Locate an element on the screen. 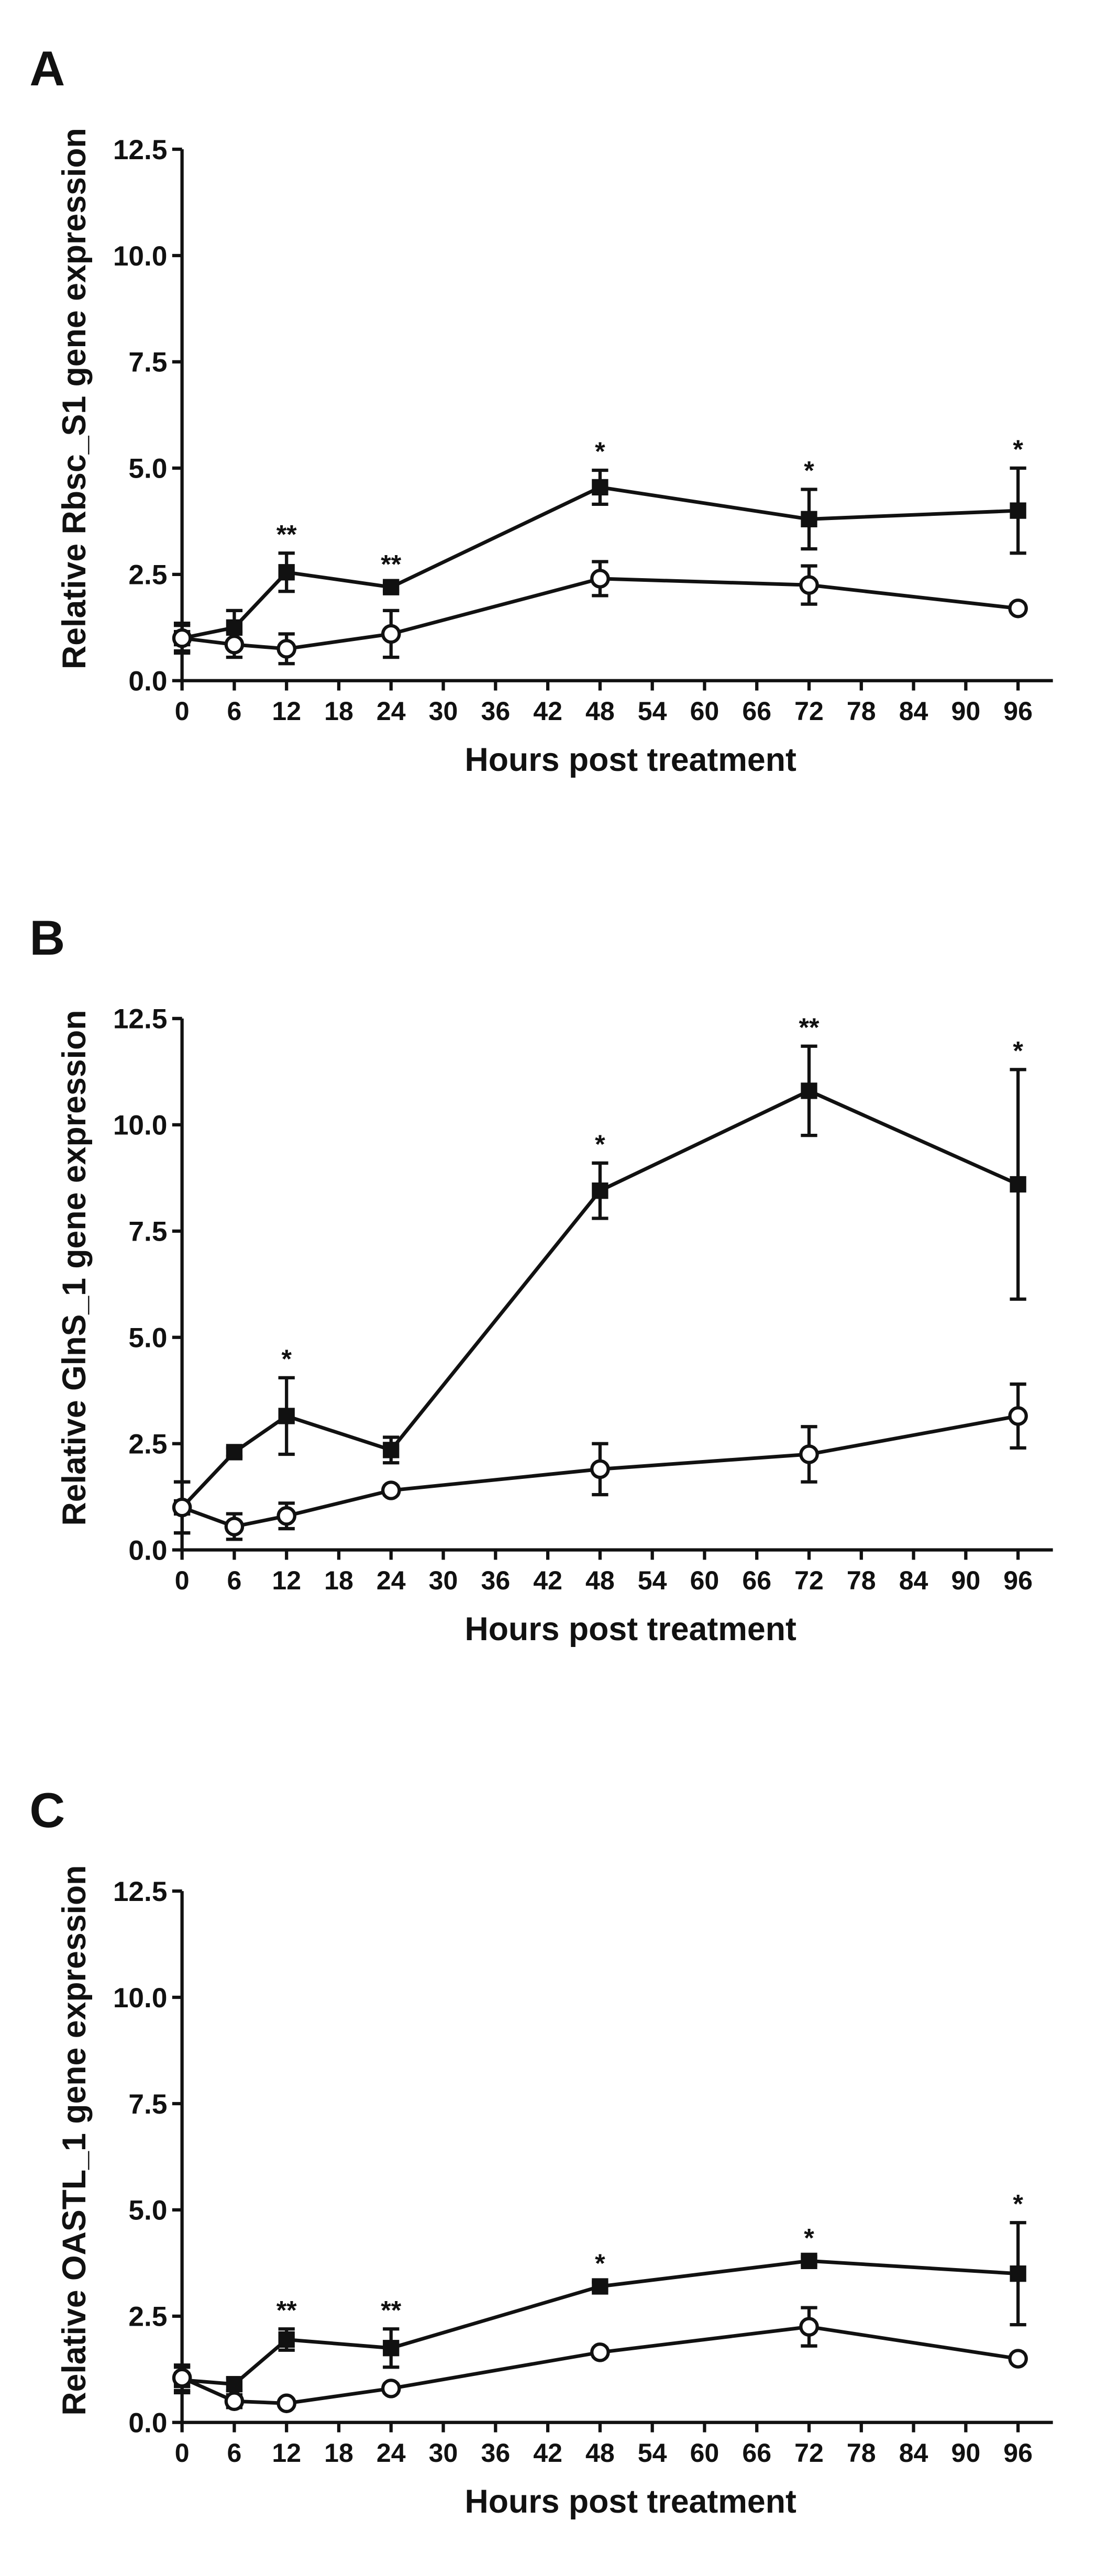  x-tick-label: 42 is located at coordinates (547, 2453).